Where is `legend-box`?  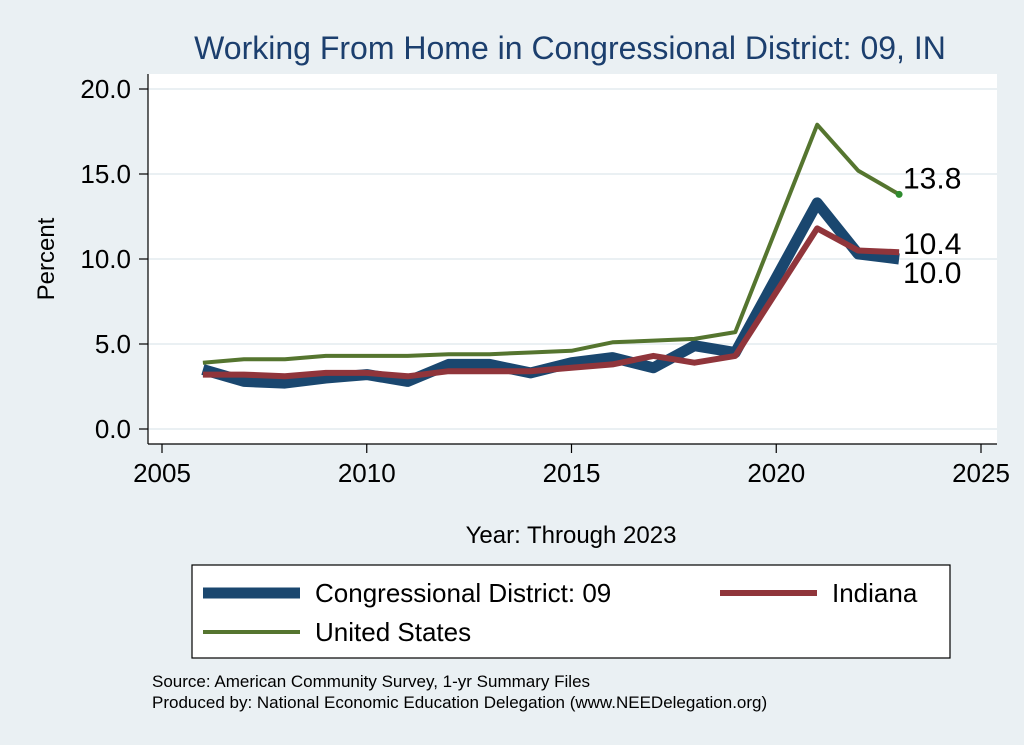
legend-box is located at coordinates (571, 611).